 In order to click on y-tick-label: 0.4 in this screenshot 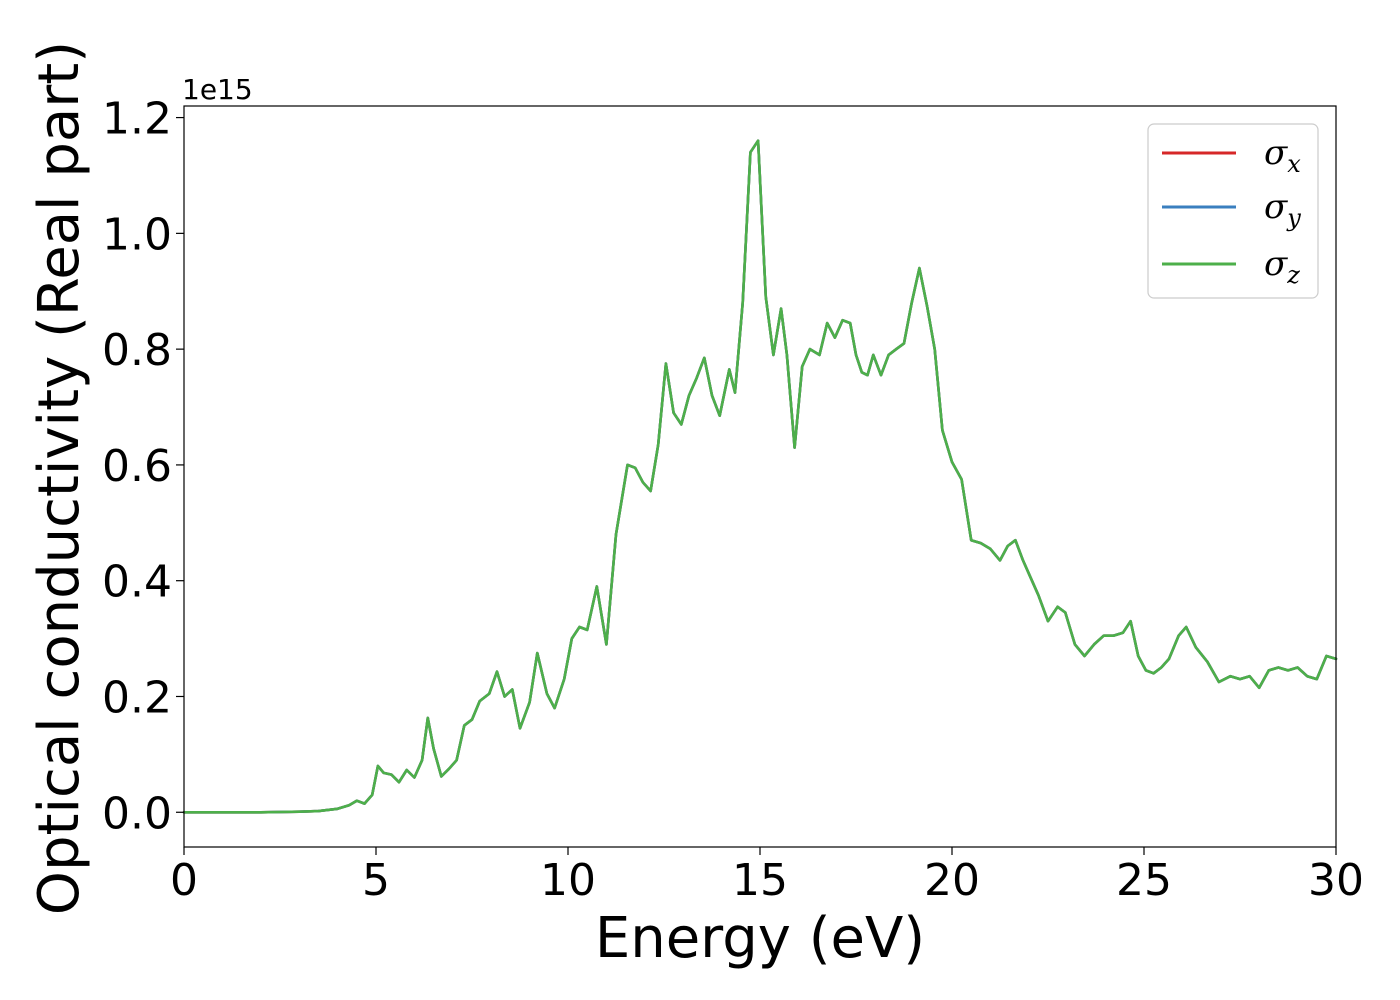, I will do `click(137, 582)`.